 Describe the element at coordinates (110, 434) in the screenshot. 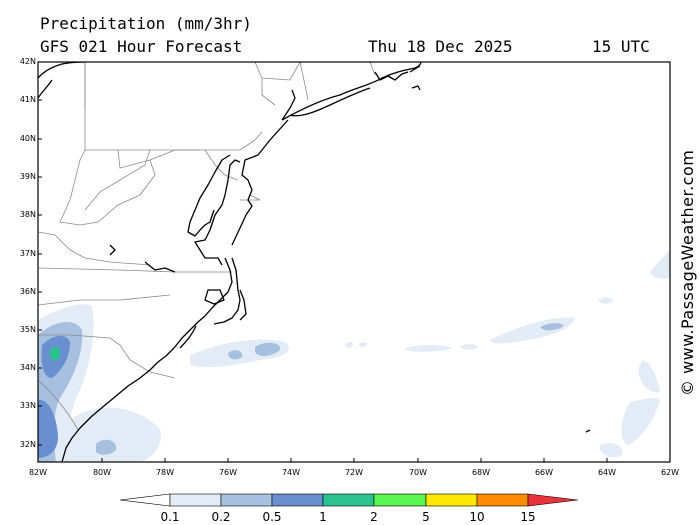

I see `precip-area-south` at that location.